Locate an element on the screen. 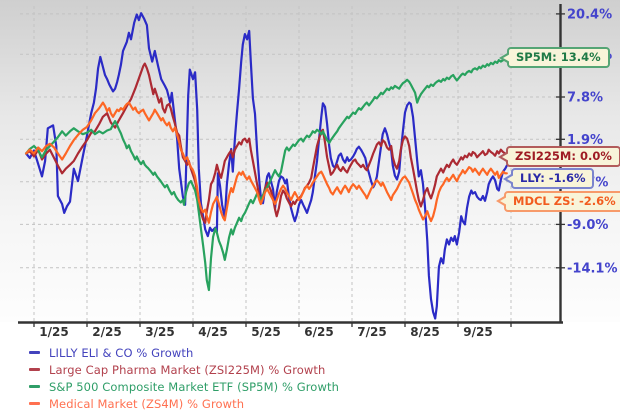 The width and height of the screenshot is (620, 416). x-tick-label: 5/25 is located at coordinates (265, 332).